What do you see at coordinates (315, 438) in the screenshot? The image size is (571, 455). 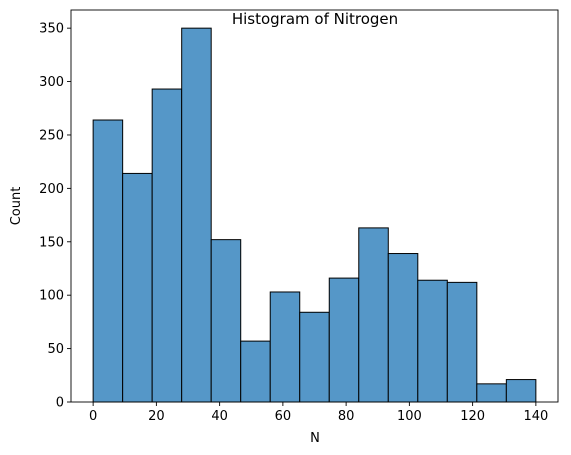 I see `x-axis-title: N` at bounding box center [315, 438].